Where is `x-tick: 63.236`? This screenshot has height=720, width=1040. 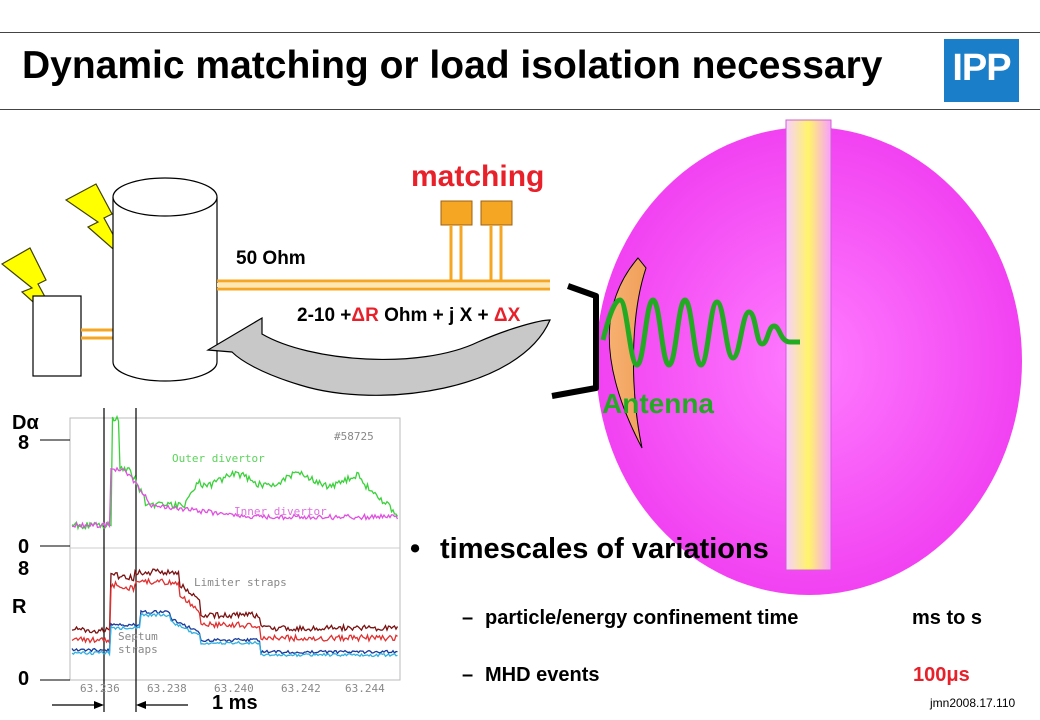
x-tick: 63.236 is located at coordinates (100, 688).